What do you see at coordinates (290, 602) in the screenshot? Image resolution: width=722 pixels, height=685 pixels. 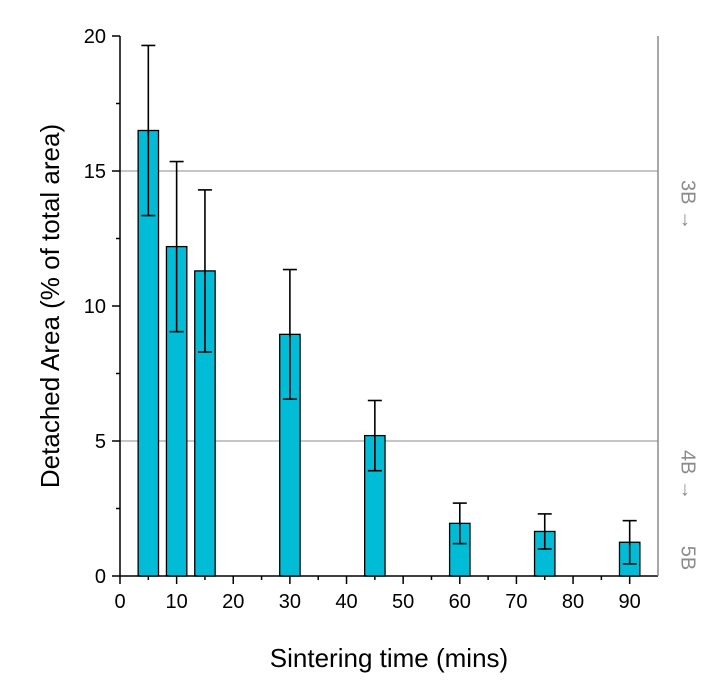 I see `x-tick-label-30: 30` at bounding box center [290, 602].